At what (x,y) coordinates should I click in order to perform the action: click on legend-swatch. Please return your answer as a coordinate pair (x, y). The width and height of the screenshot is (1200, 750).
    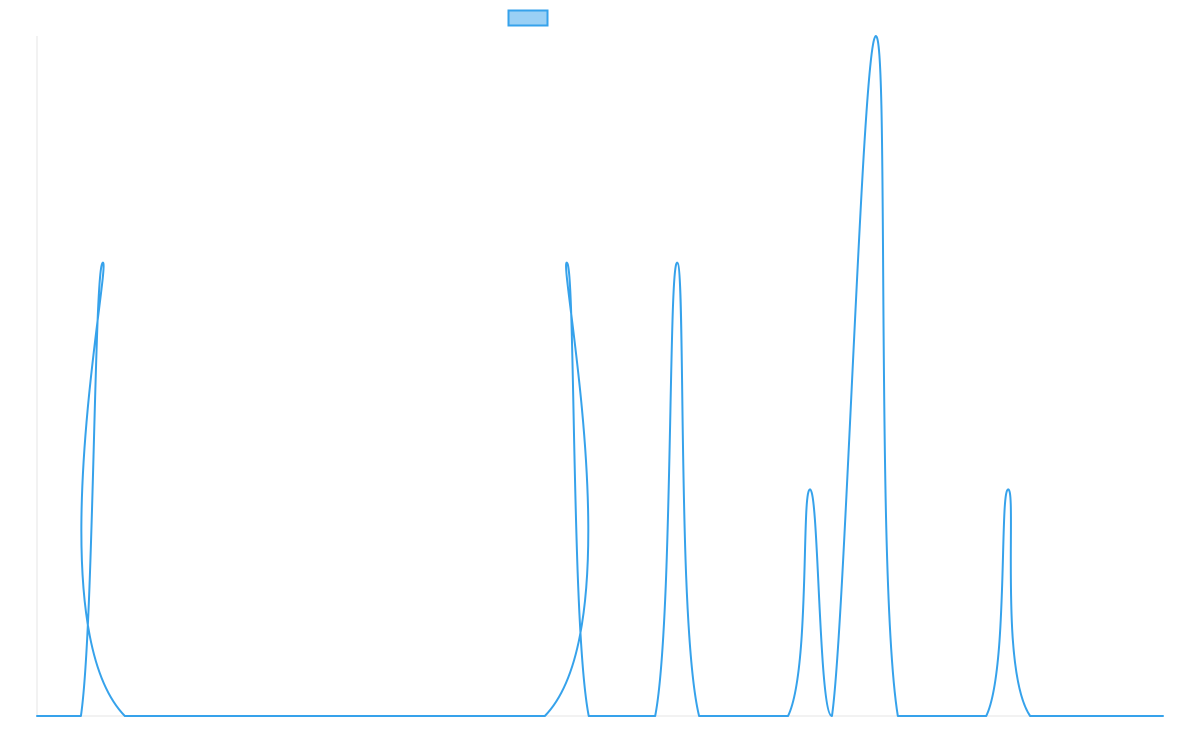
    Looking at the image, I should click on (528, 18).